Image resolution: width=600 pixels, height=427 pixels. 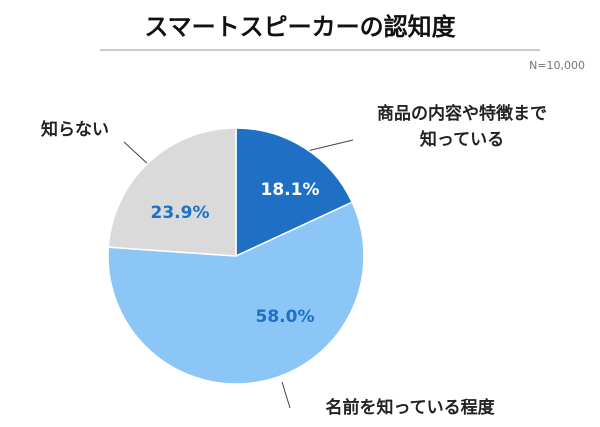 I want to click on category-label: 知らない, so click(x=75, y=130).